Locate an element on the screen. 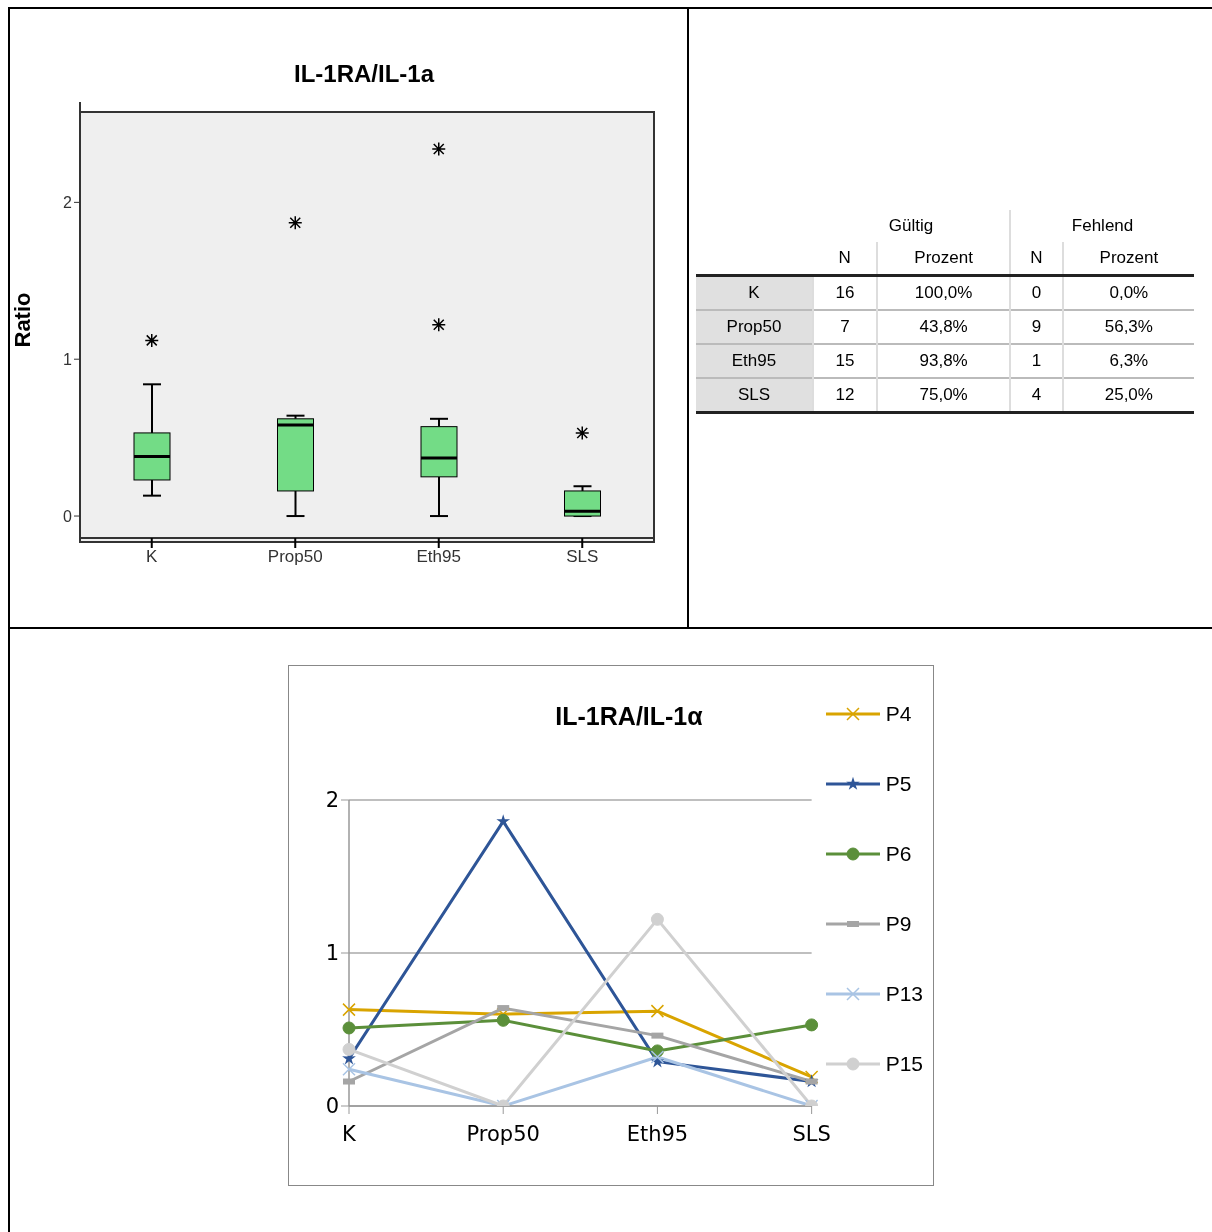 This screenshot has width=1212, height=1232. legend-label: P13 is located at coordinates (904, 994).